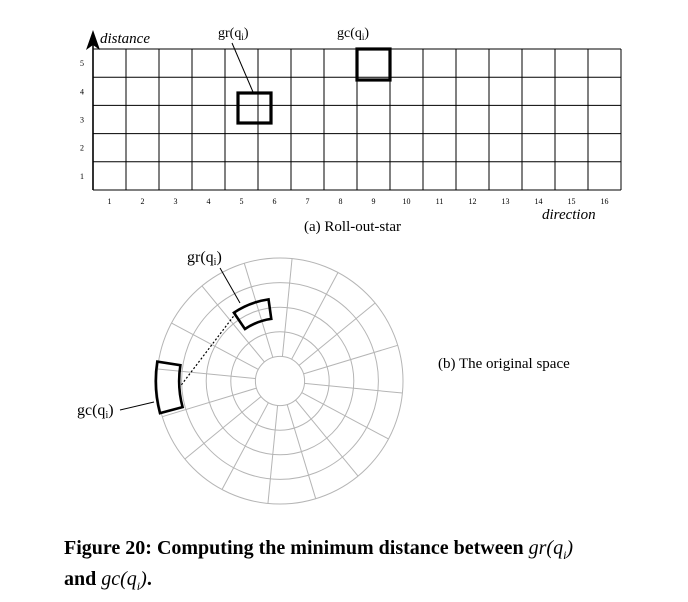  I want to click on grid-caption: (a) Roll-out-star, so click(352, 227).